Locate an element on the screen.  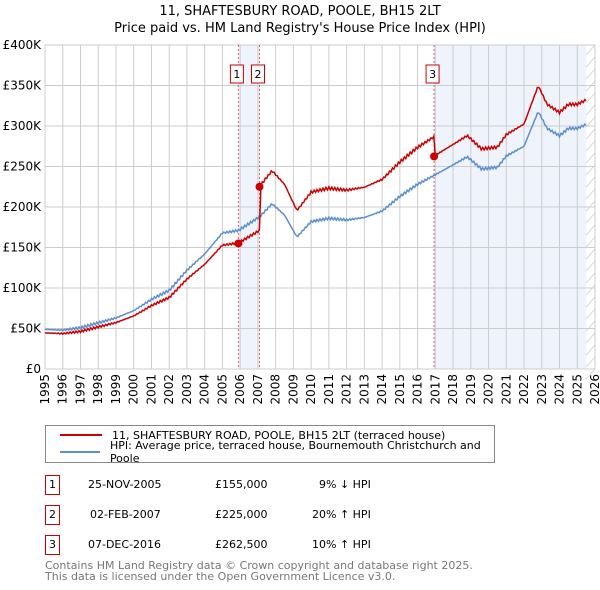
y-tick-label: £350K is located at coordinates (23, 86).